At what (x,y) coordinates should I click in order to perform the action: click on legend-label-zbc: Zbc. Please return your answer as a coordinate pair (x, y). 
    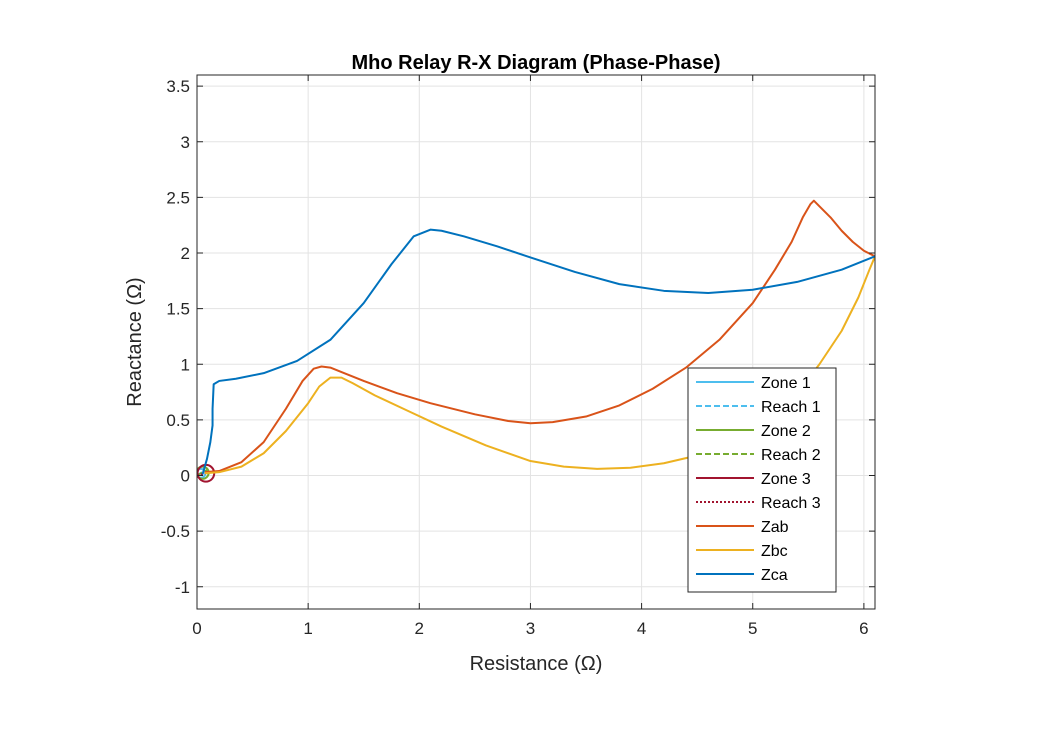
    Looking at the image, I should click on (774, 551).